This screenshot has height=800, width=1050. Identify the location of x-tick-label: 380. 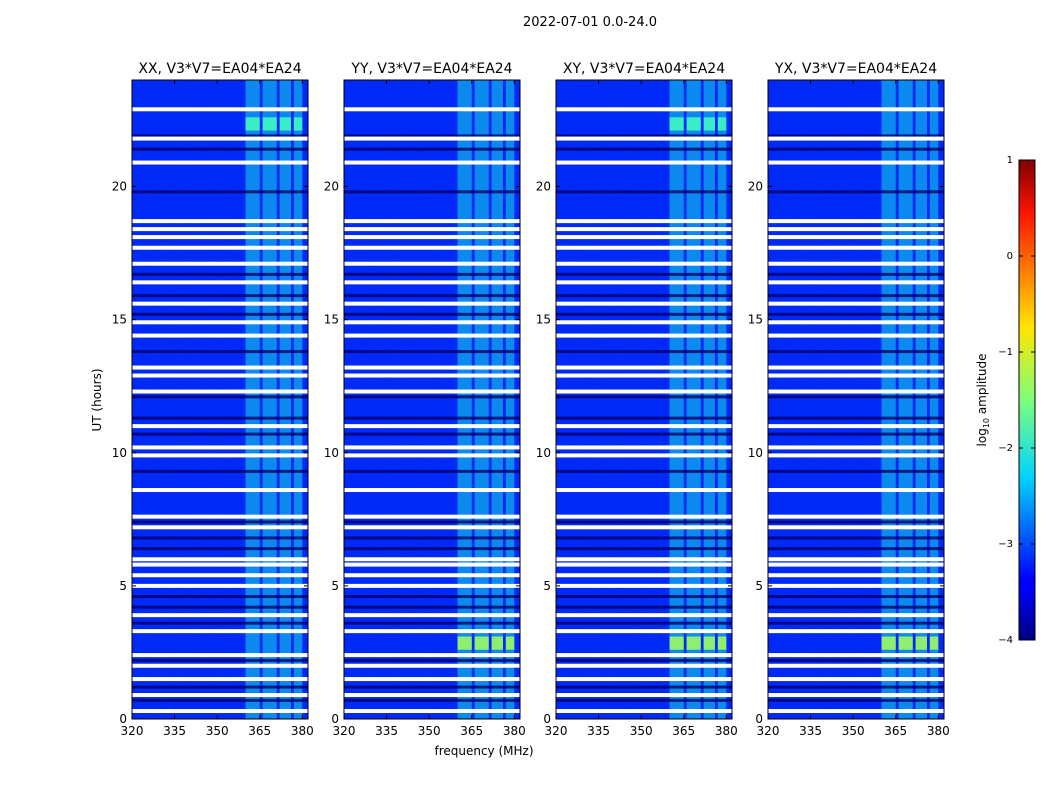
(514, 731).